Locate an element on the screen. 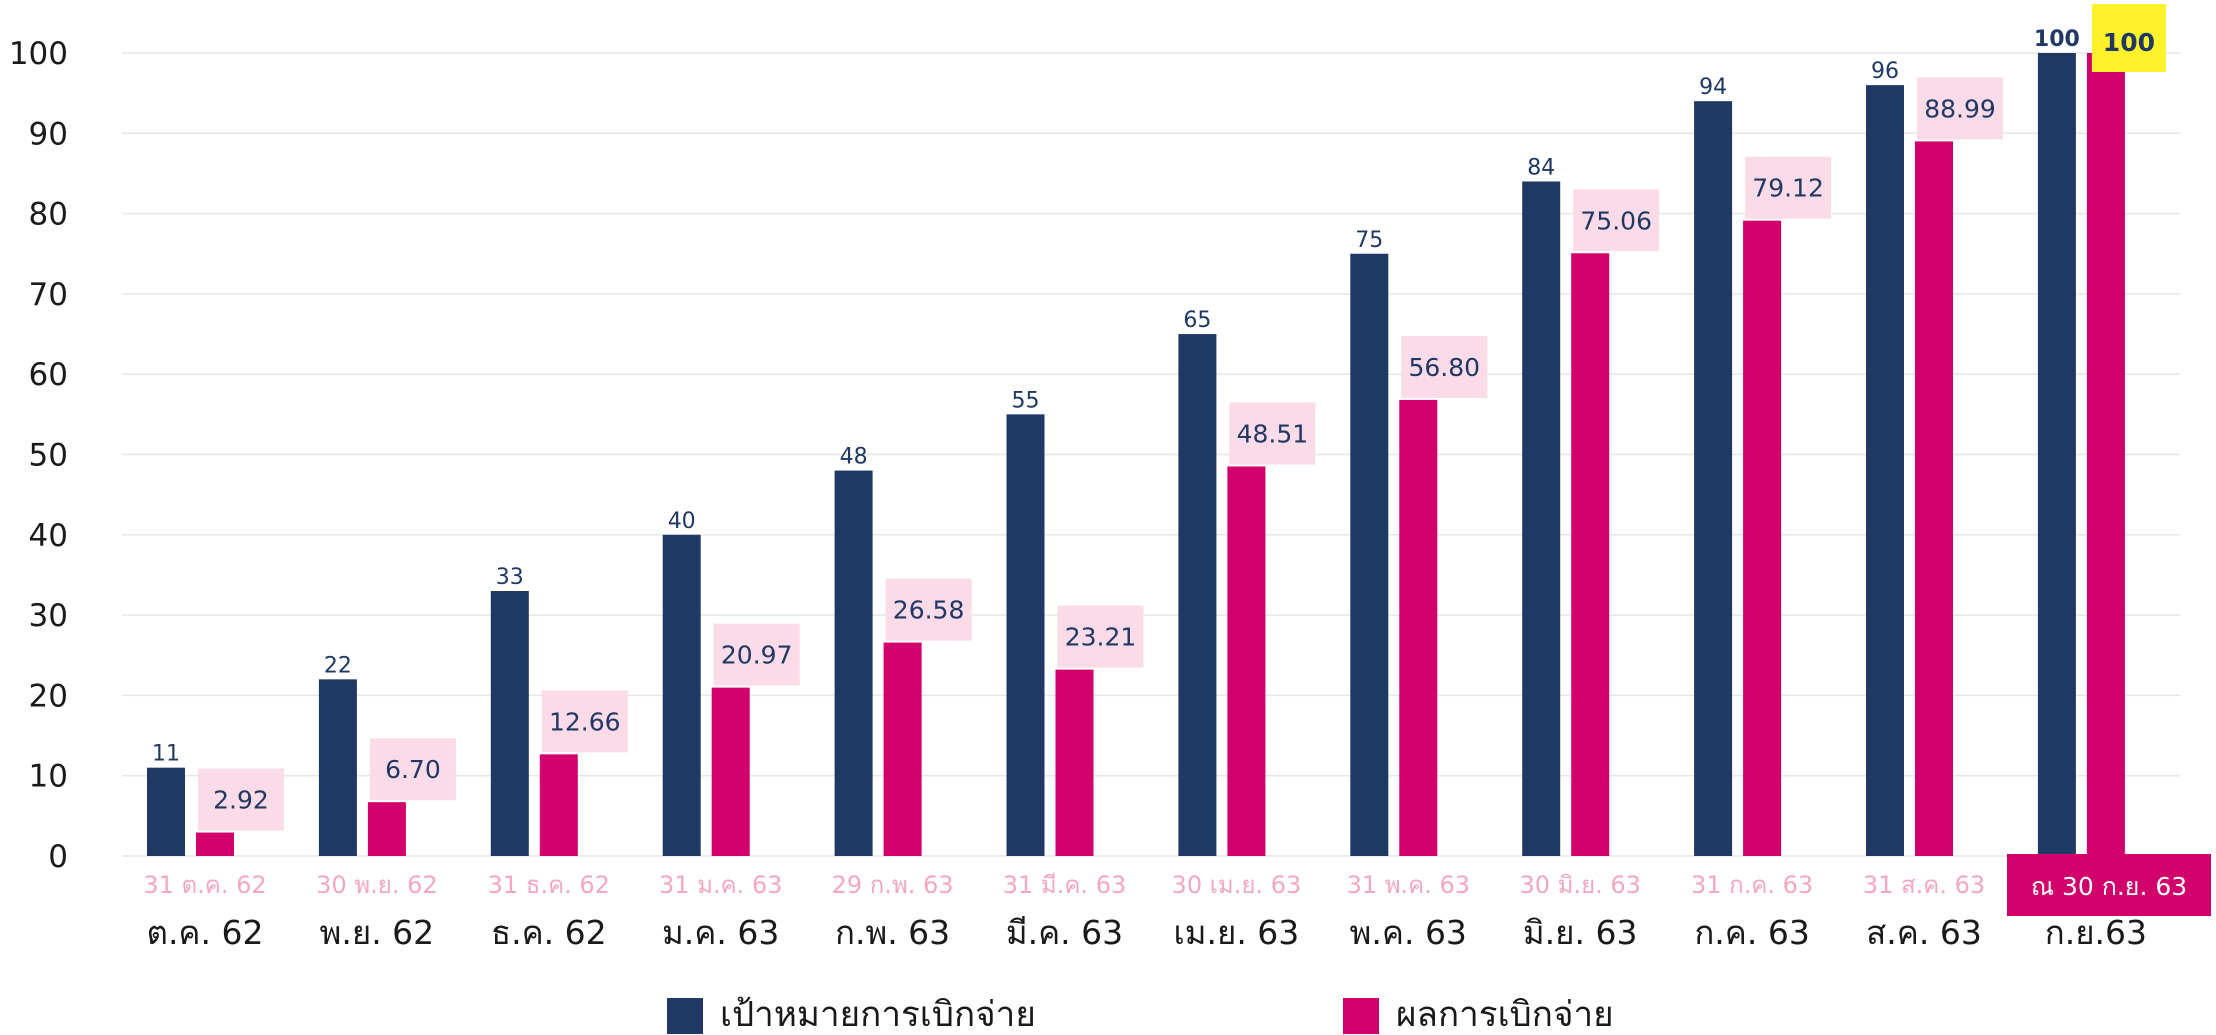 The width and height of the screenshot is (2216, 1035). data-label-target: 75 is located at coordinates (1369, 240).